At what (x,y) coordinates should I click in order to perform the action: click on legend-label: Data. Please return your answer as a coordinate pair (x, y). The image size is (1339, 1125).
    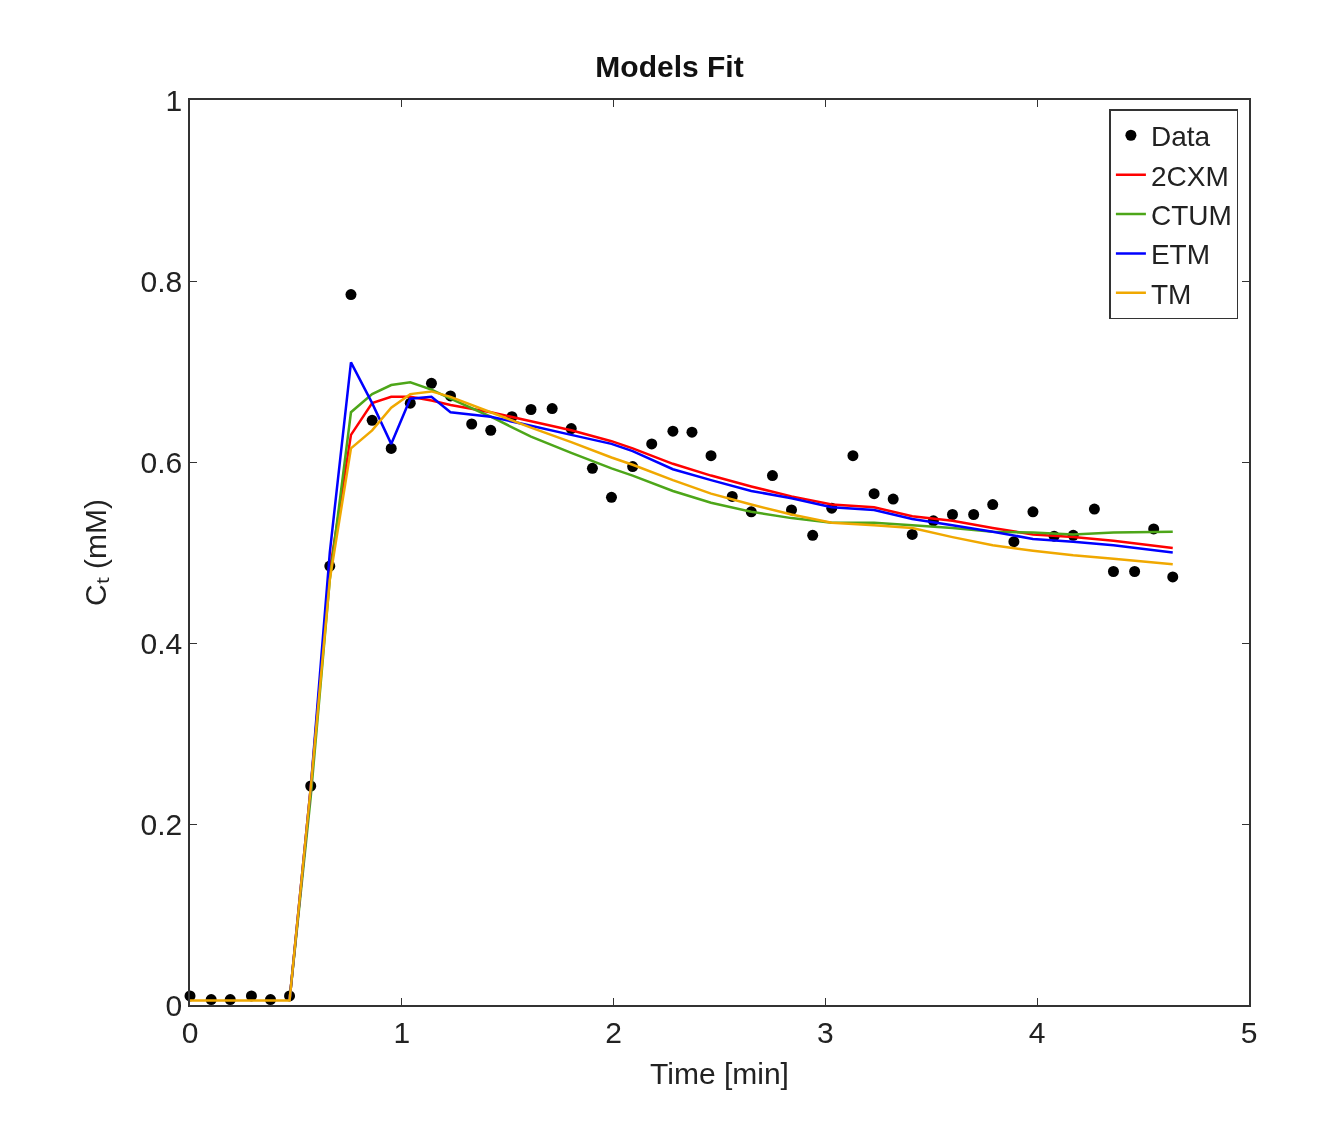
    Looking at the image, I should click on (1180, 137).